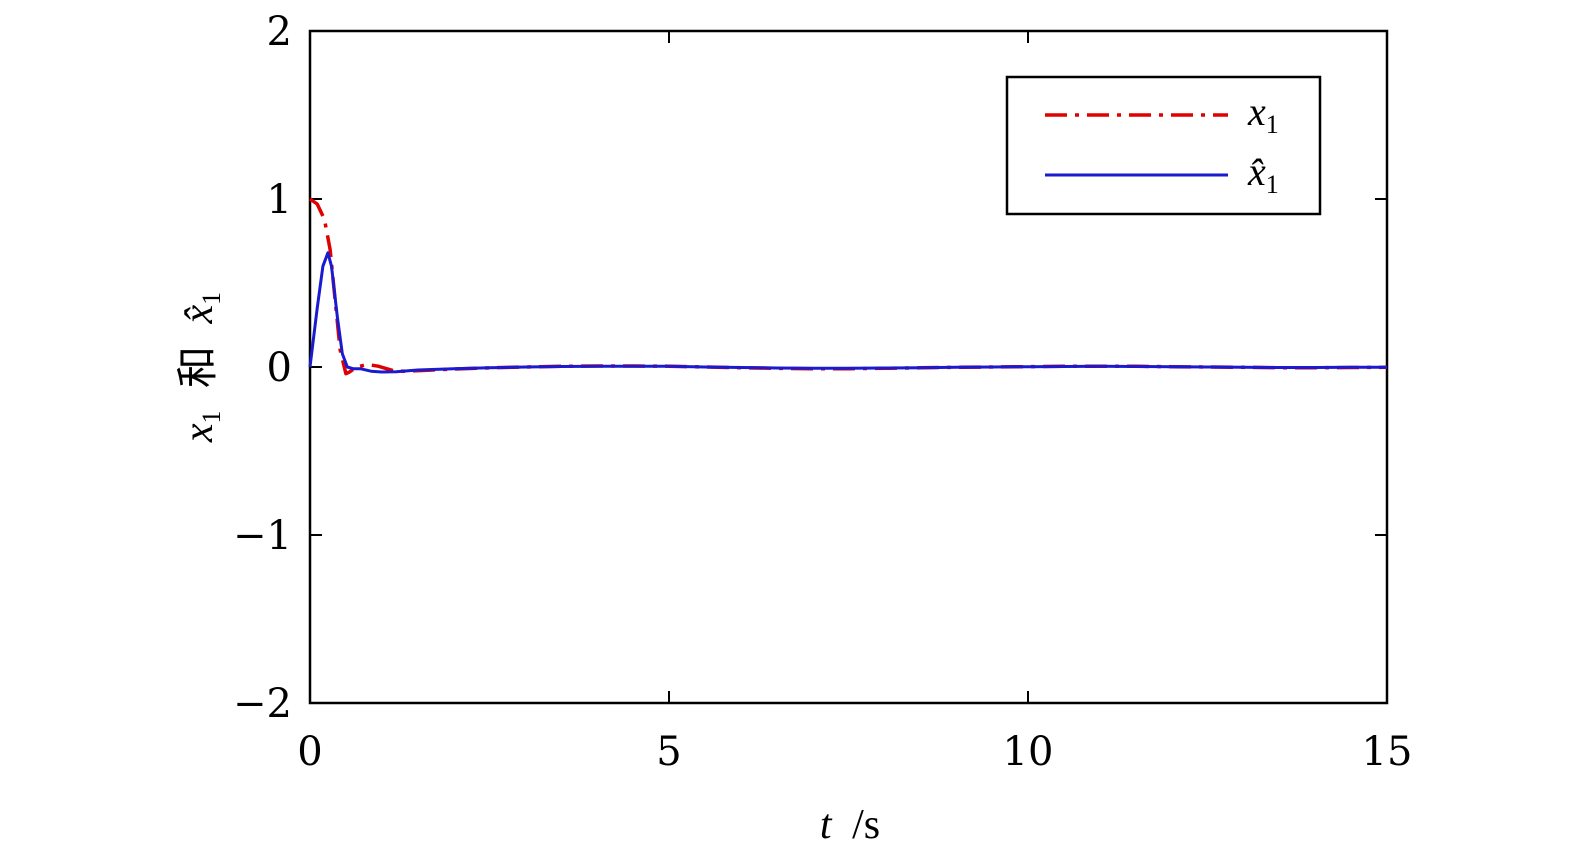 This screenshot has width=1575, height=856. Describe the element at coordinates (211, 298) in the screenshot. I see `y-axis-var2-sub: 1` at that location.